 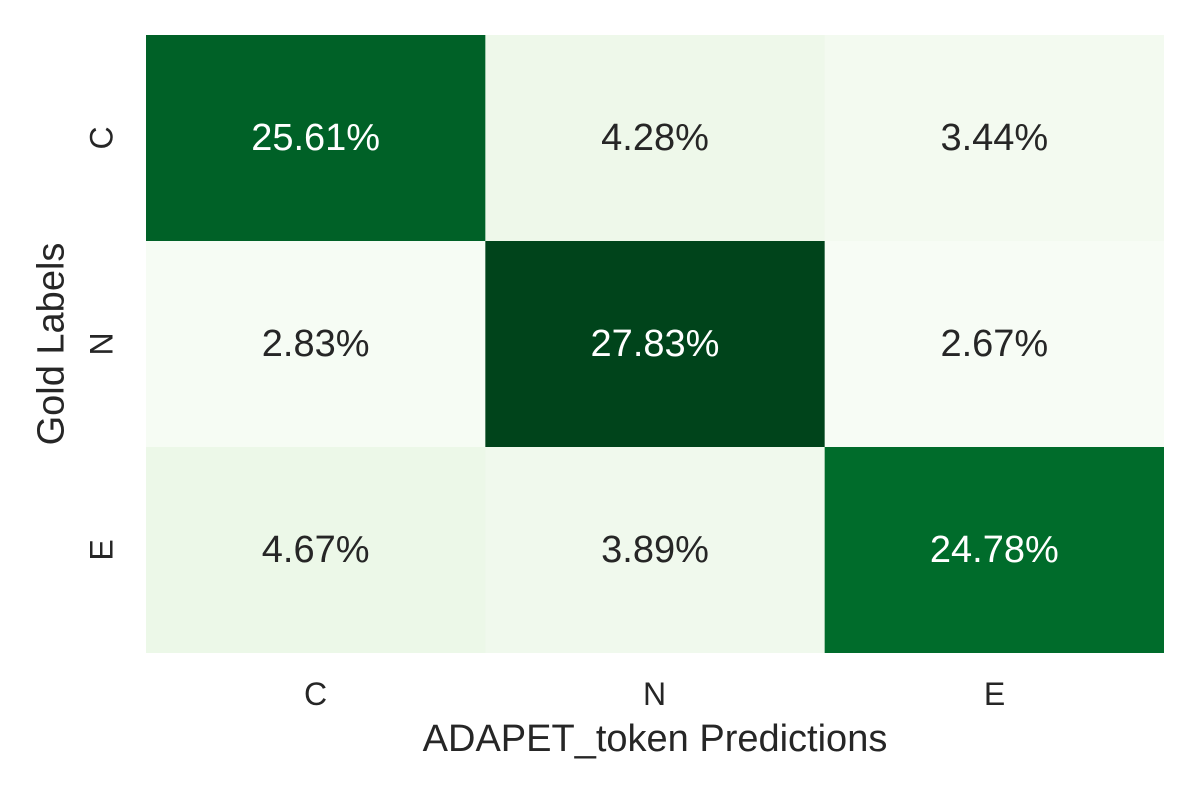 What do you see at coordinates (51, 344) in the screenshot?
I see `y-axis-title: Gold Labels` at bounding box center [51, 344].